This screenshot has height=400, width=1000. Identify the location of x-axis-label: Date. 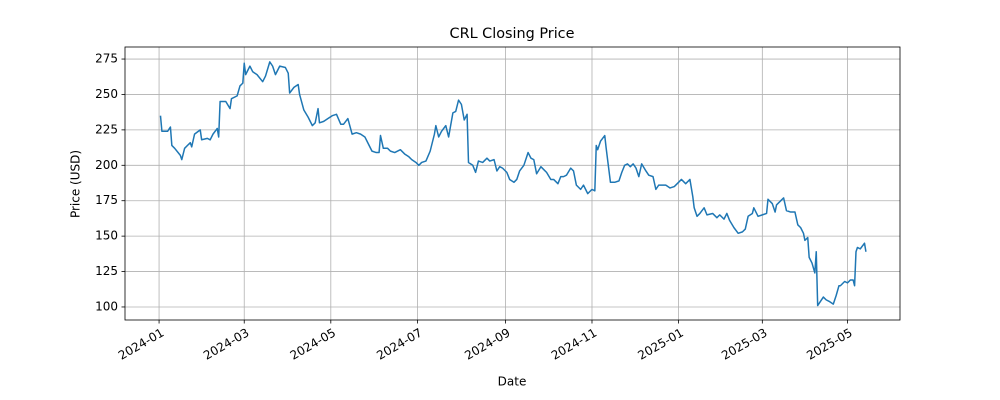
(512, 382).